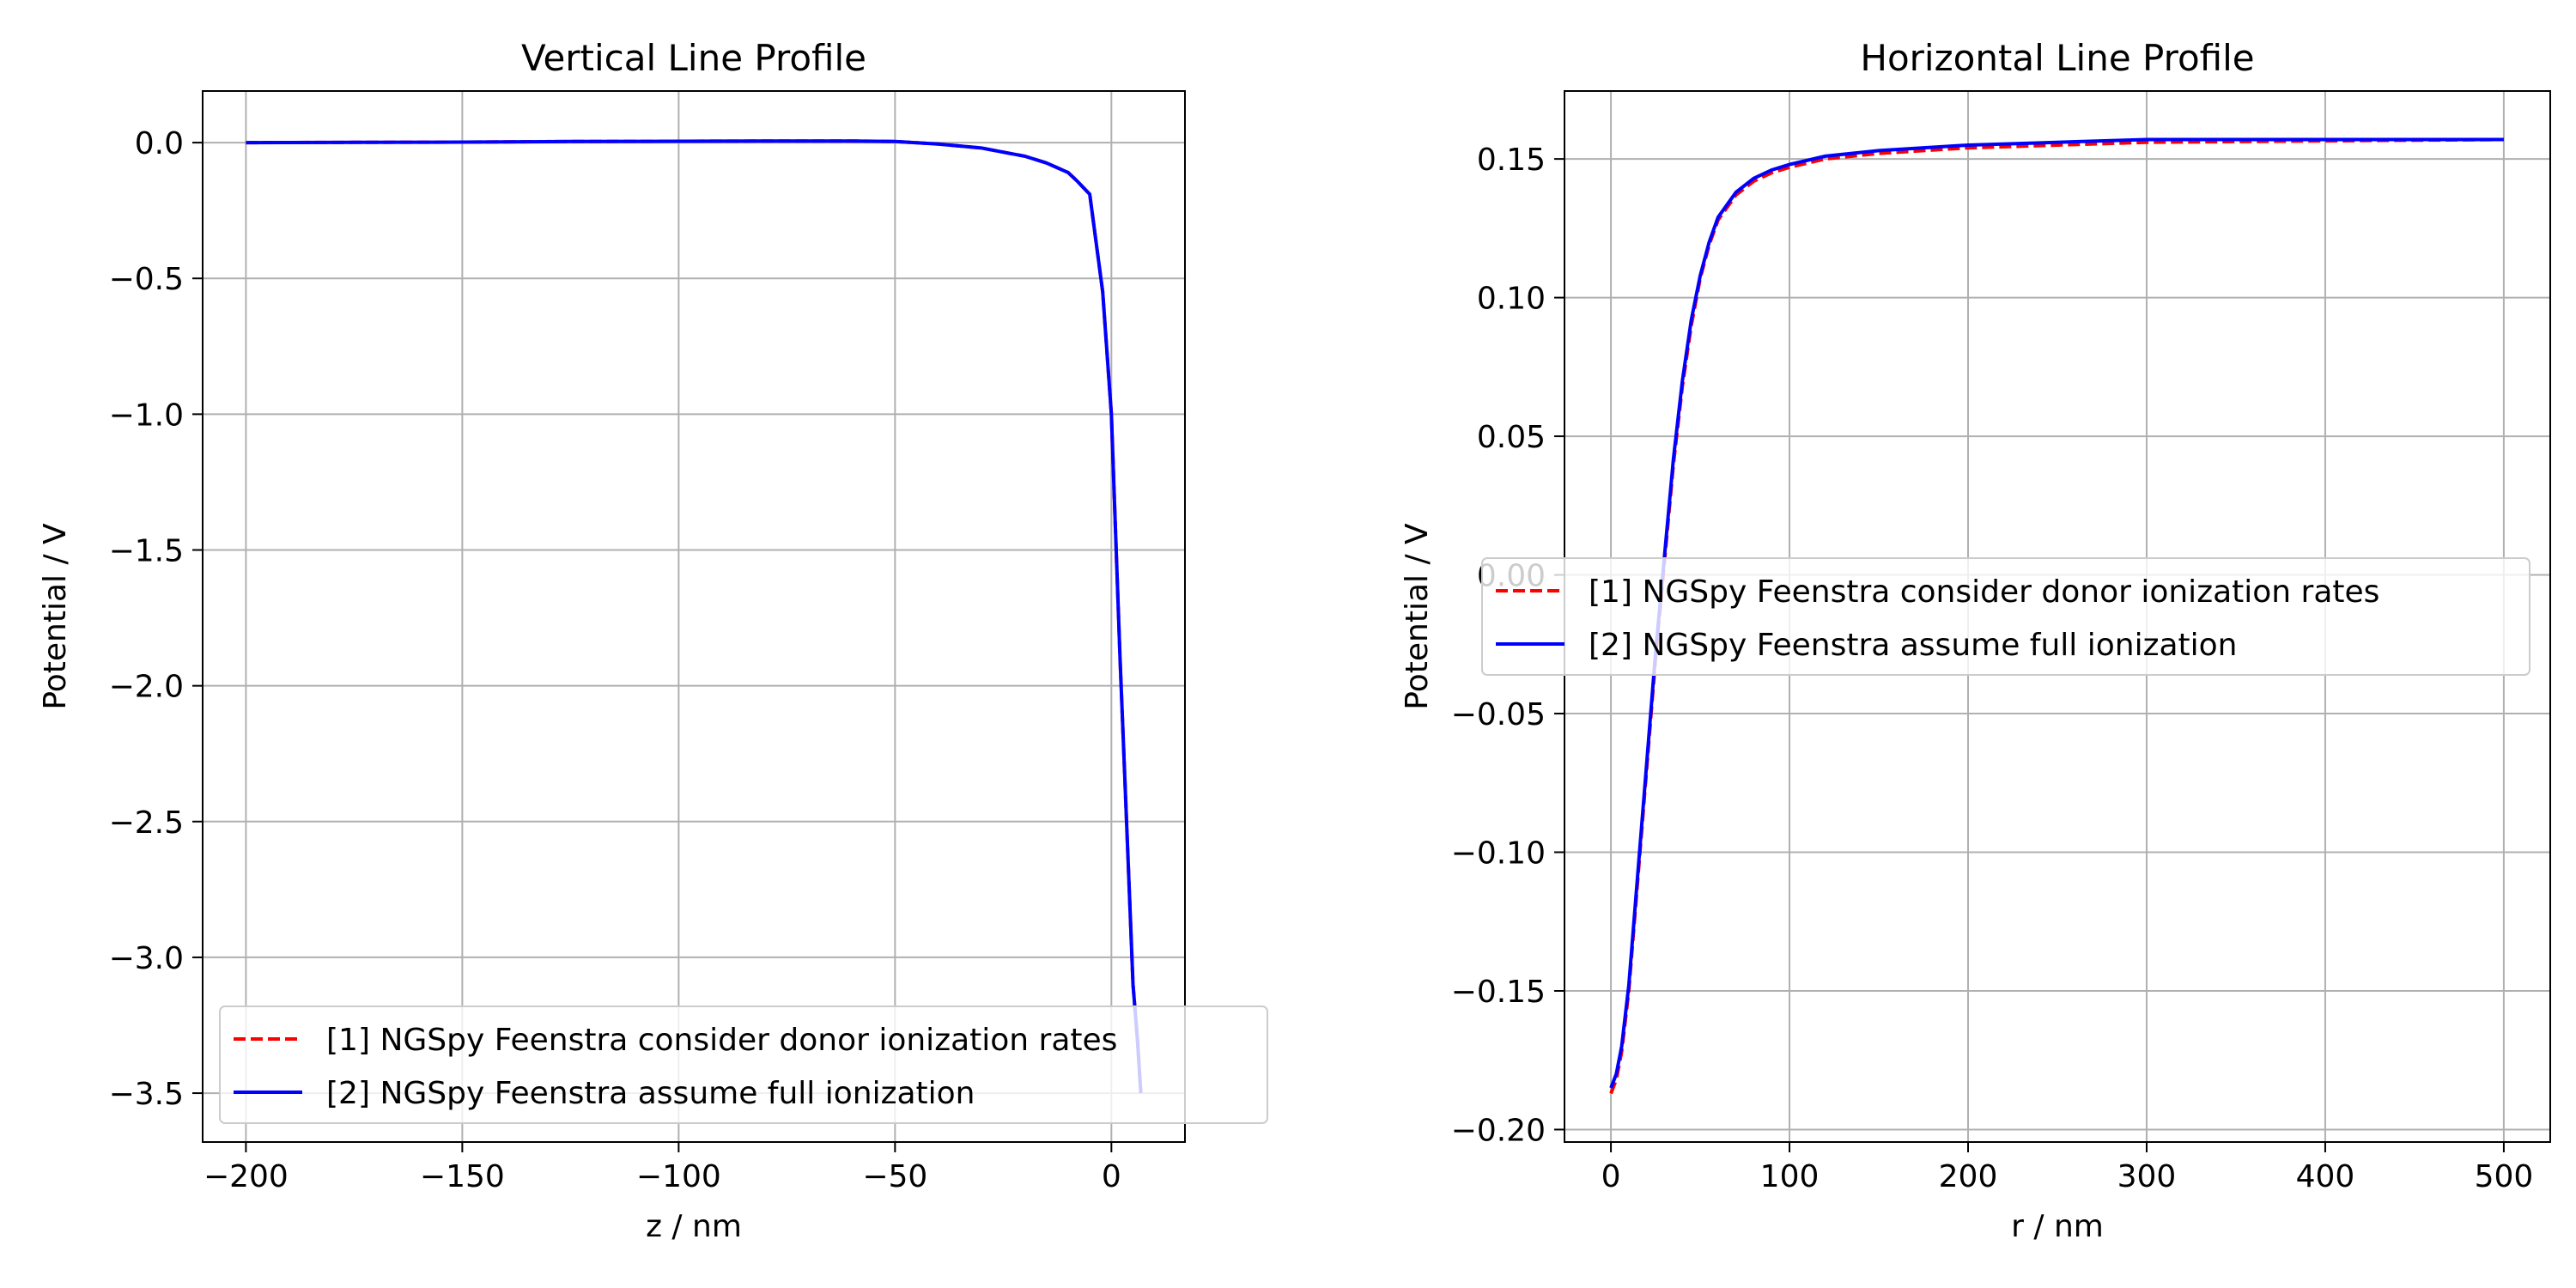  I want to click on y-tick-label: 0.15, so click(1511, 160).